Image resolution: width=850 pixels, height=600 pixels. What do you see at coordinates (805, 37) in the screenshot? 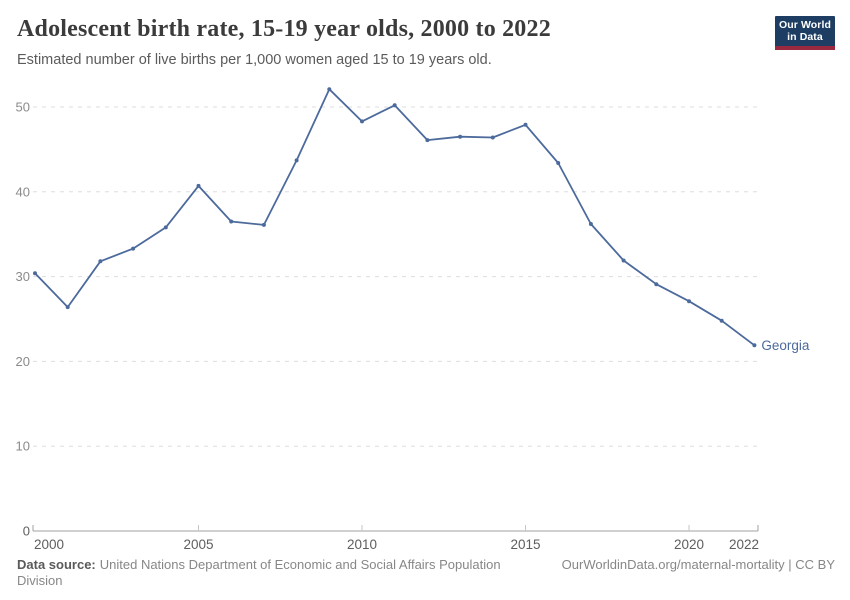
I see `owid-logo-line2: in Data` at bounding box center [805, 37].